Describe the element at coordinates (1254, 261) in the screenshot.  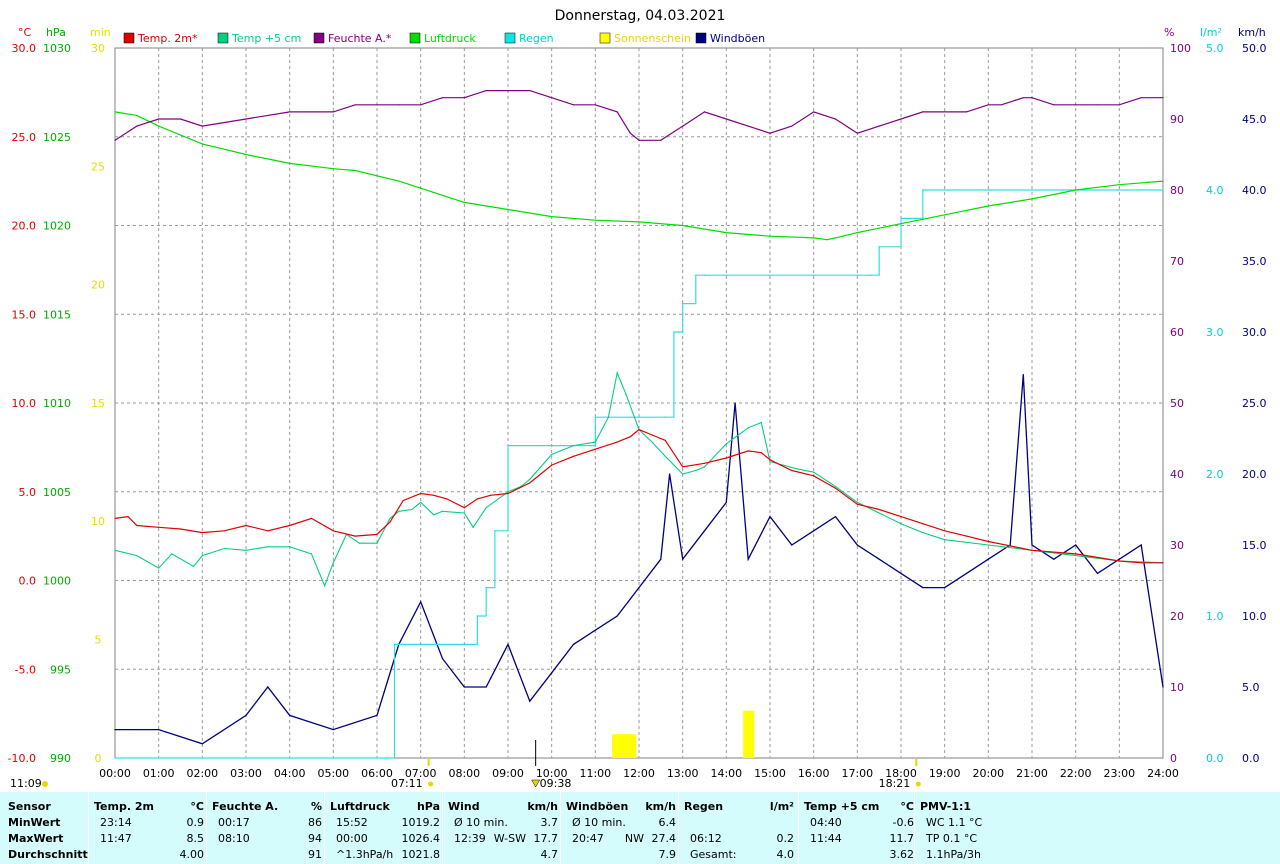
I see `wind-tick-label: 35.0` at that location.